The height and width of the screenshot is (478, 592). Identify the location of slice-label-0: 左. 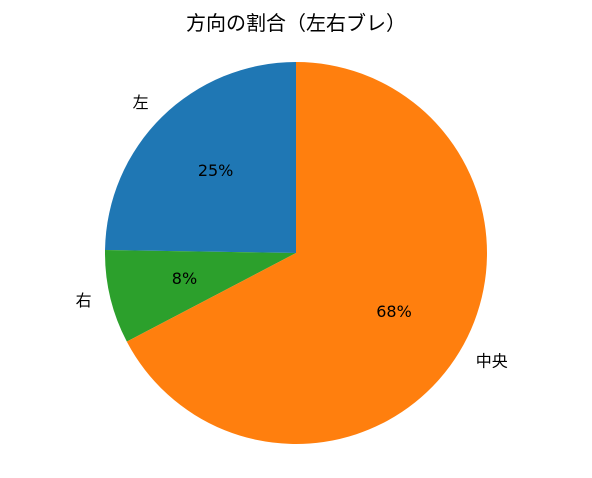
(141, 102).